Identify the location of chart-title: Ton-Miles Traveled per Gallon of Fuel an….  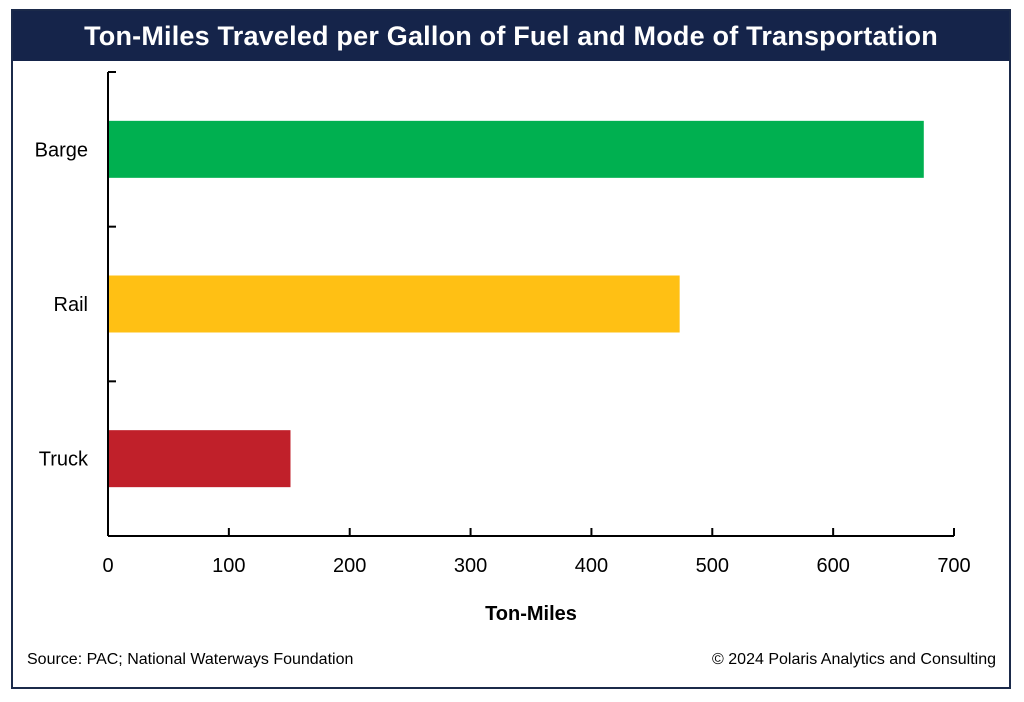
(511, 35).